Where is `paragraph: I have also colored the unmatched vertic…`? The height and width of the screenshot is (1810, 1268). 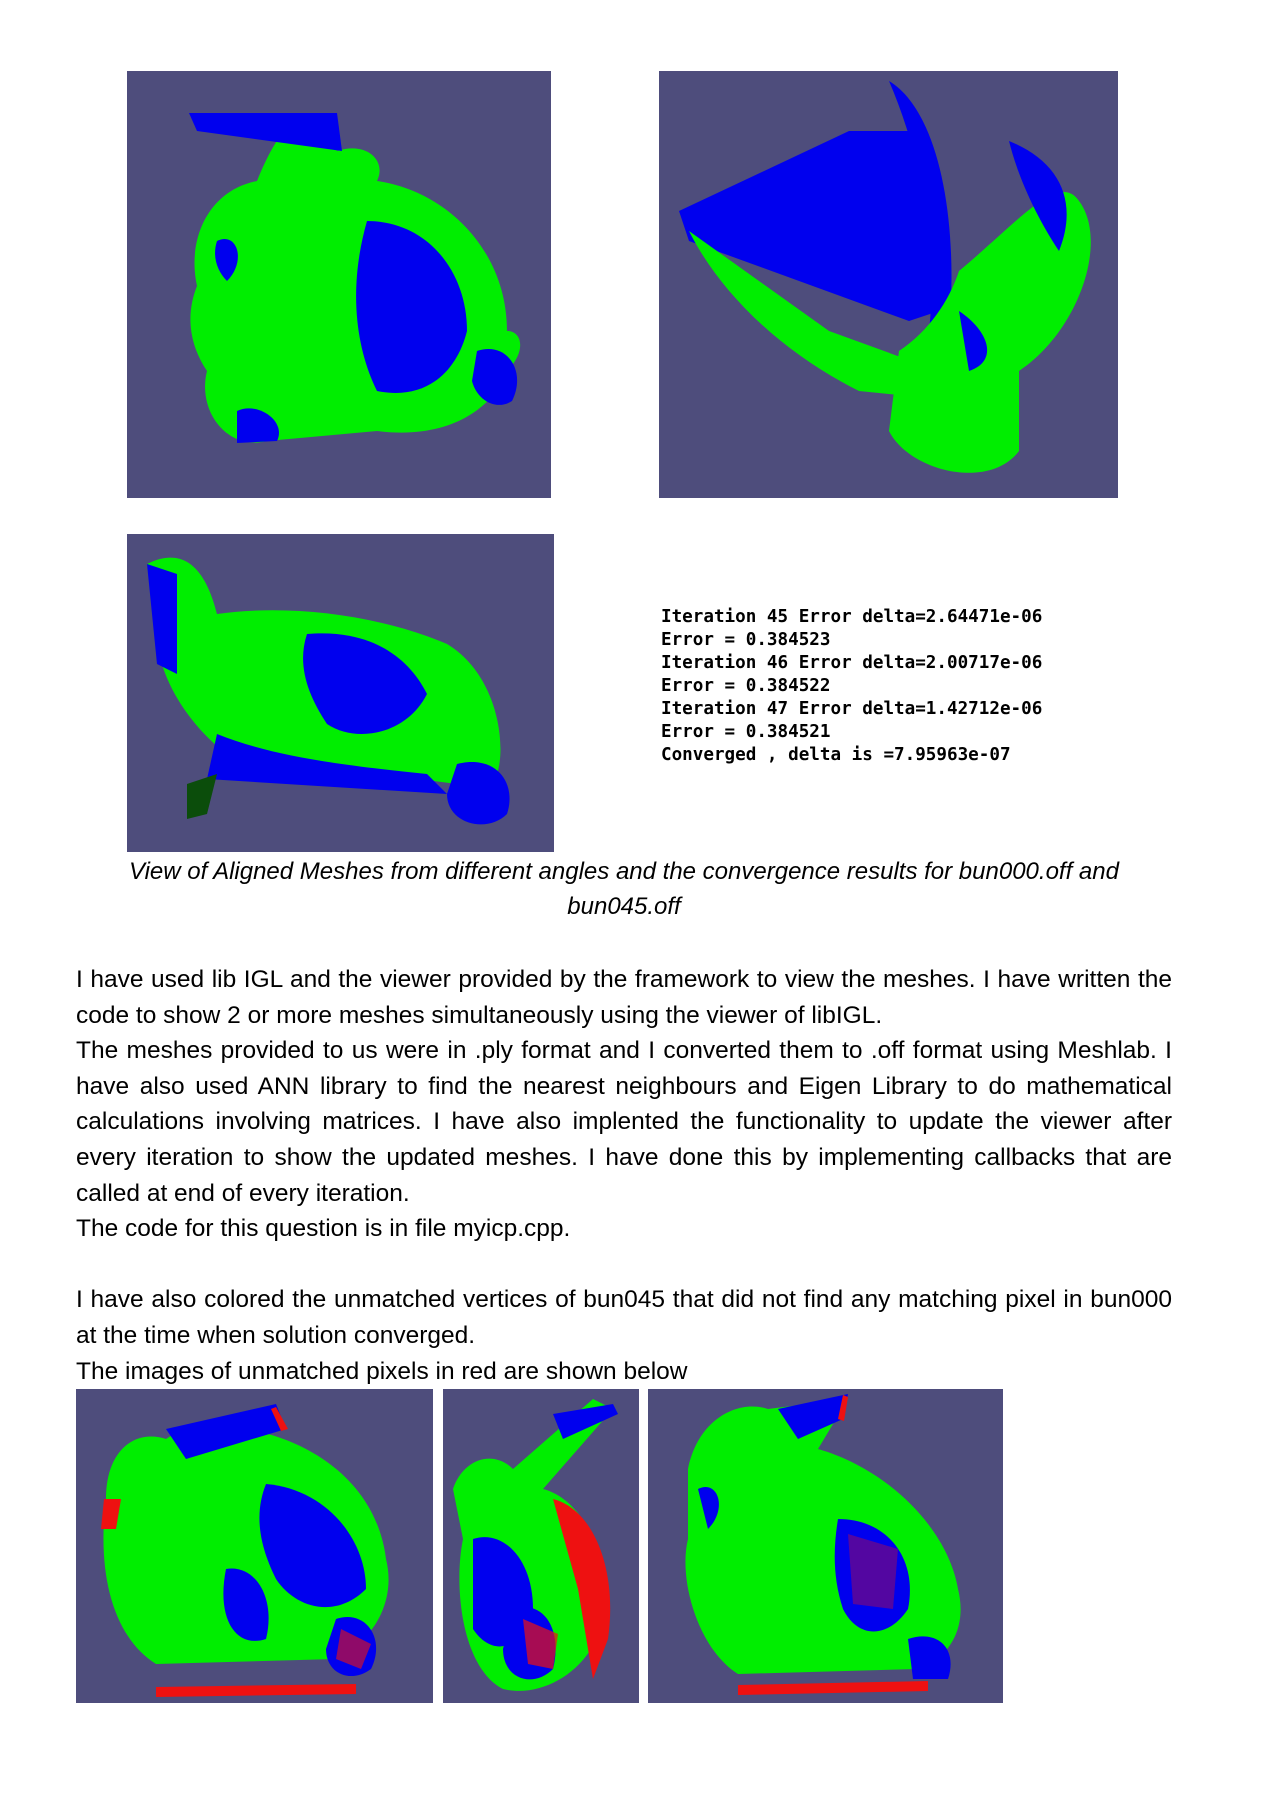
paragraph: I have also colored the unmatched vertic… is located at coordinates (624, 1317).